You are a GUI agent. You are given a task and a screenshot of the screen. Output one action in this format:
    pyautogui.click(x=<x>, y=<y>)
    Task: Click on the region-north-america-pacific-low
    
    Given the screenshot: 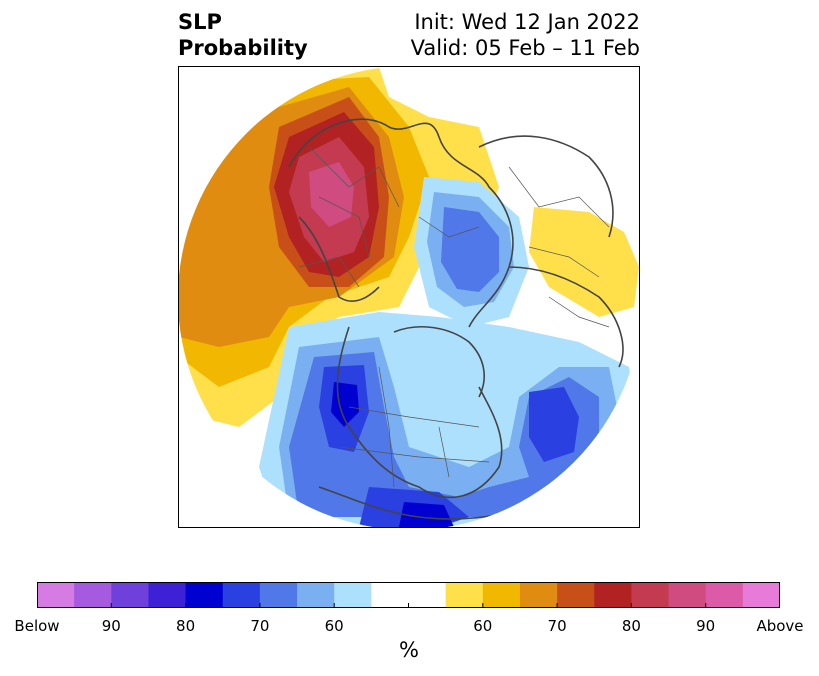 What is the action you would take?
    pyautogui.click(x=449, y=419)
    